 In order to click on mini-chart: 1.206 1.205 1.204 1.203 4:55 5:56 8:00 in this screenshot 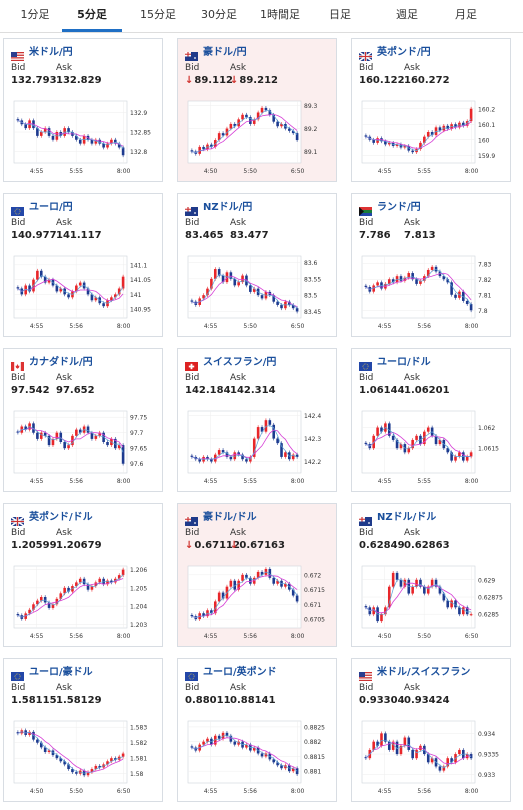, I will do `click(83, 602)`.